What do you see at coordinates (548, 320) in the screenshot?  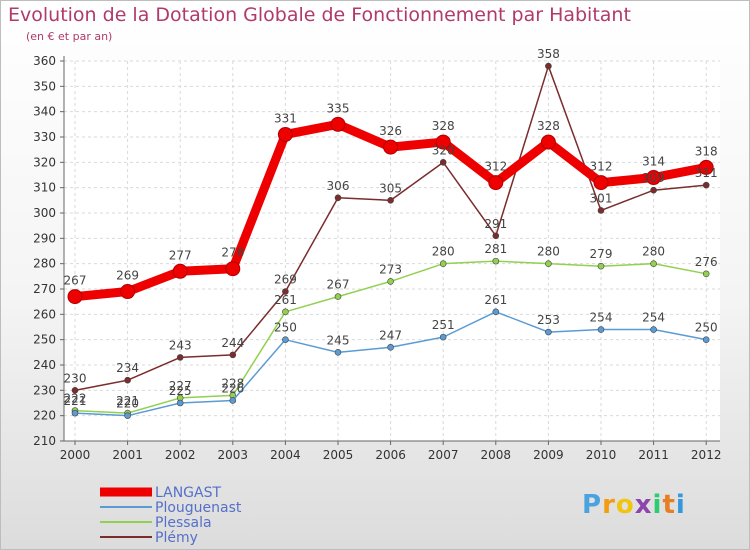 I see `data-label: 253` at bounding box center [548, 320].